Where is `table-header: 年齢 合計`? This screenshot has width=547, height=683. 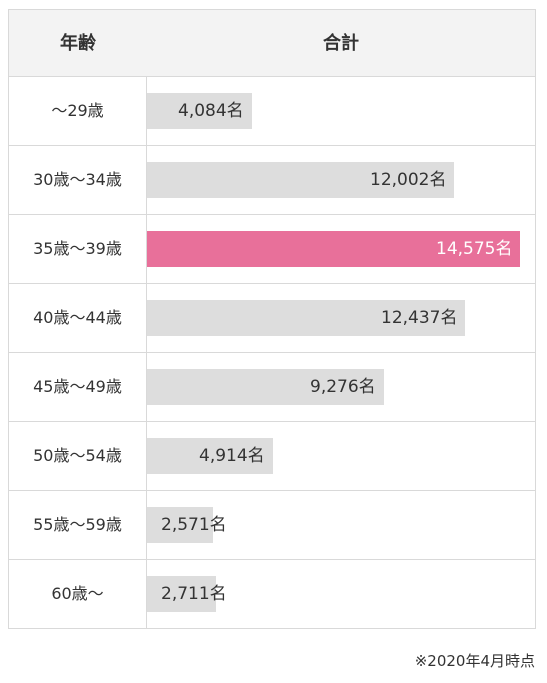
table-header: 年齢 合計 is located at coordinates (272, 43).